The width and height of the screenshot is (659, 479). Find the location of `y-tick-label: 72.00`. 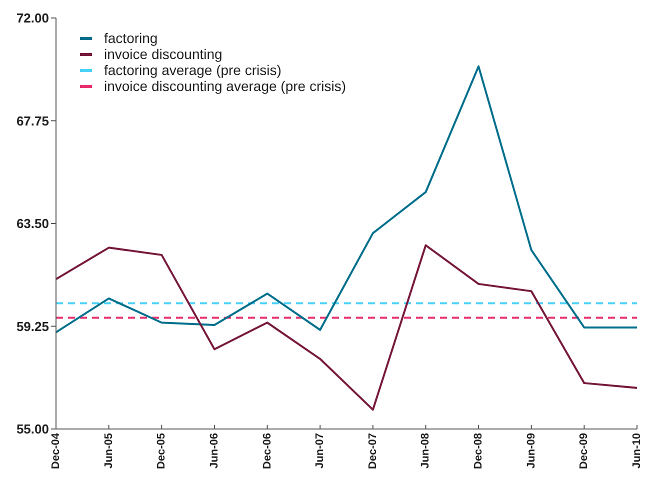

y-tick-label: 72.00 is located at coordinates (32, 18).